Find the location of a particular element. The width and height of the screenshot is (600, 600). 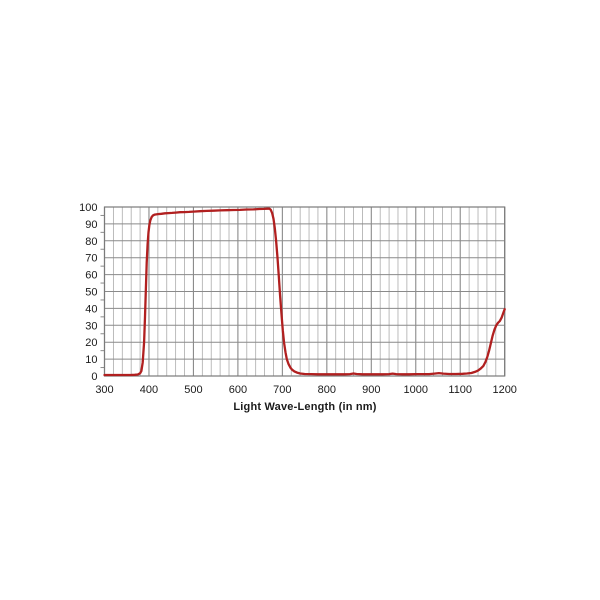

y-tick-label: 10 is located at coordinates (91, 360).